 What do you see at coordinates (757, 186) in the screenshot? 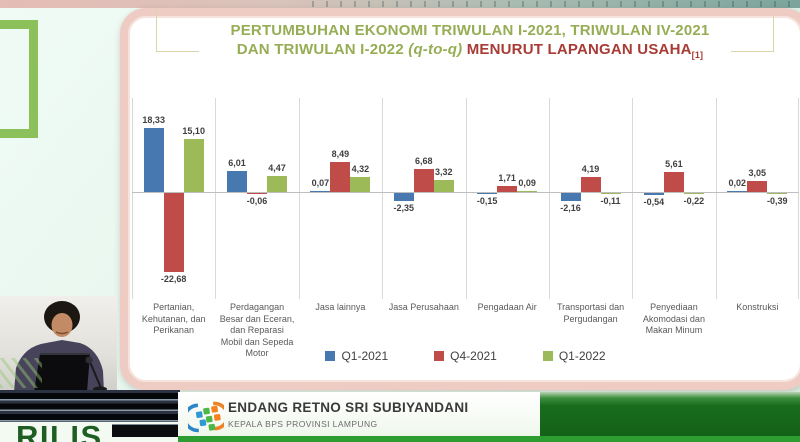
I see `bar-q4-2021-cat8` at bounding box center [757, 186].